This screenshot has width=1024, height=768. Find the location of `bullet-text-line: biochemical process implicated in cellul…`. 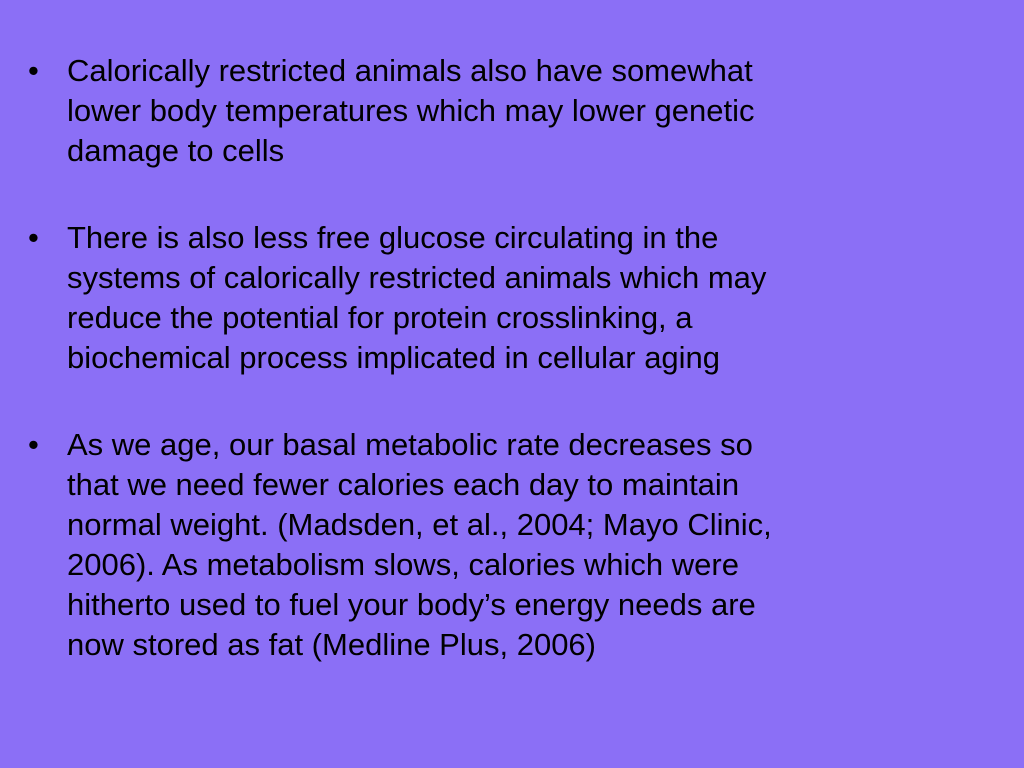

bullet-text-line: biochemical process implicated in cellul… is located at coordinates (394, 357).